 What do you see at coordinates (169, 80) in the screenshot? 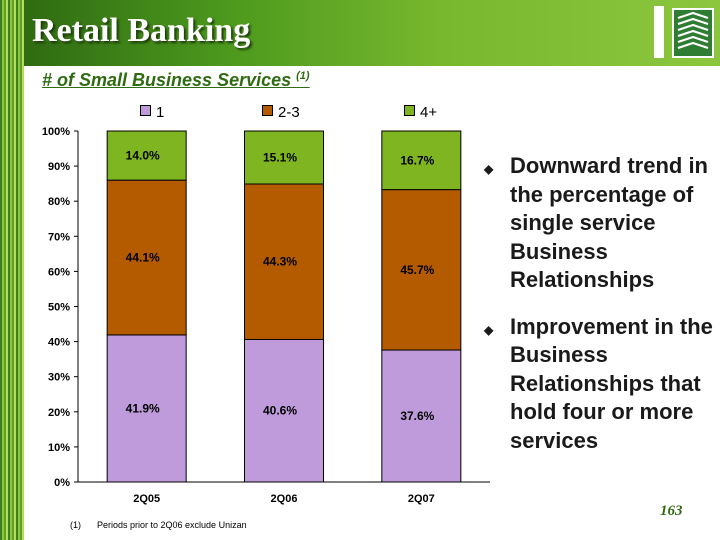
I see `subtitle-text: # of Small Business Services` at bounding box center [169, 80].